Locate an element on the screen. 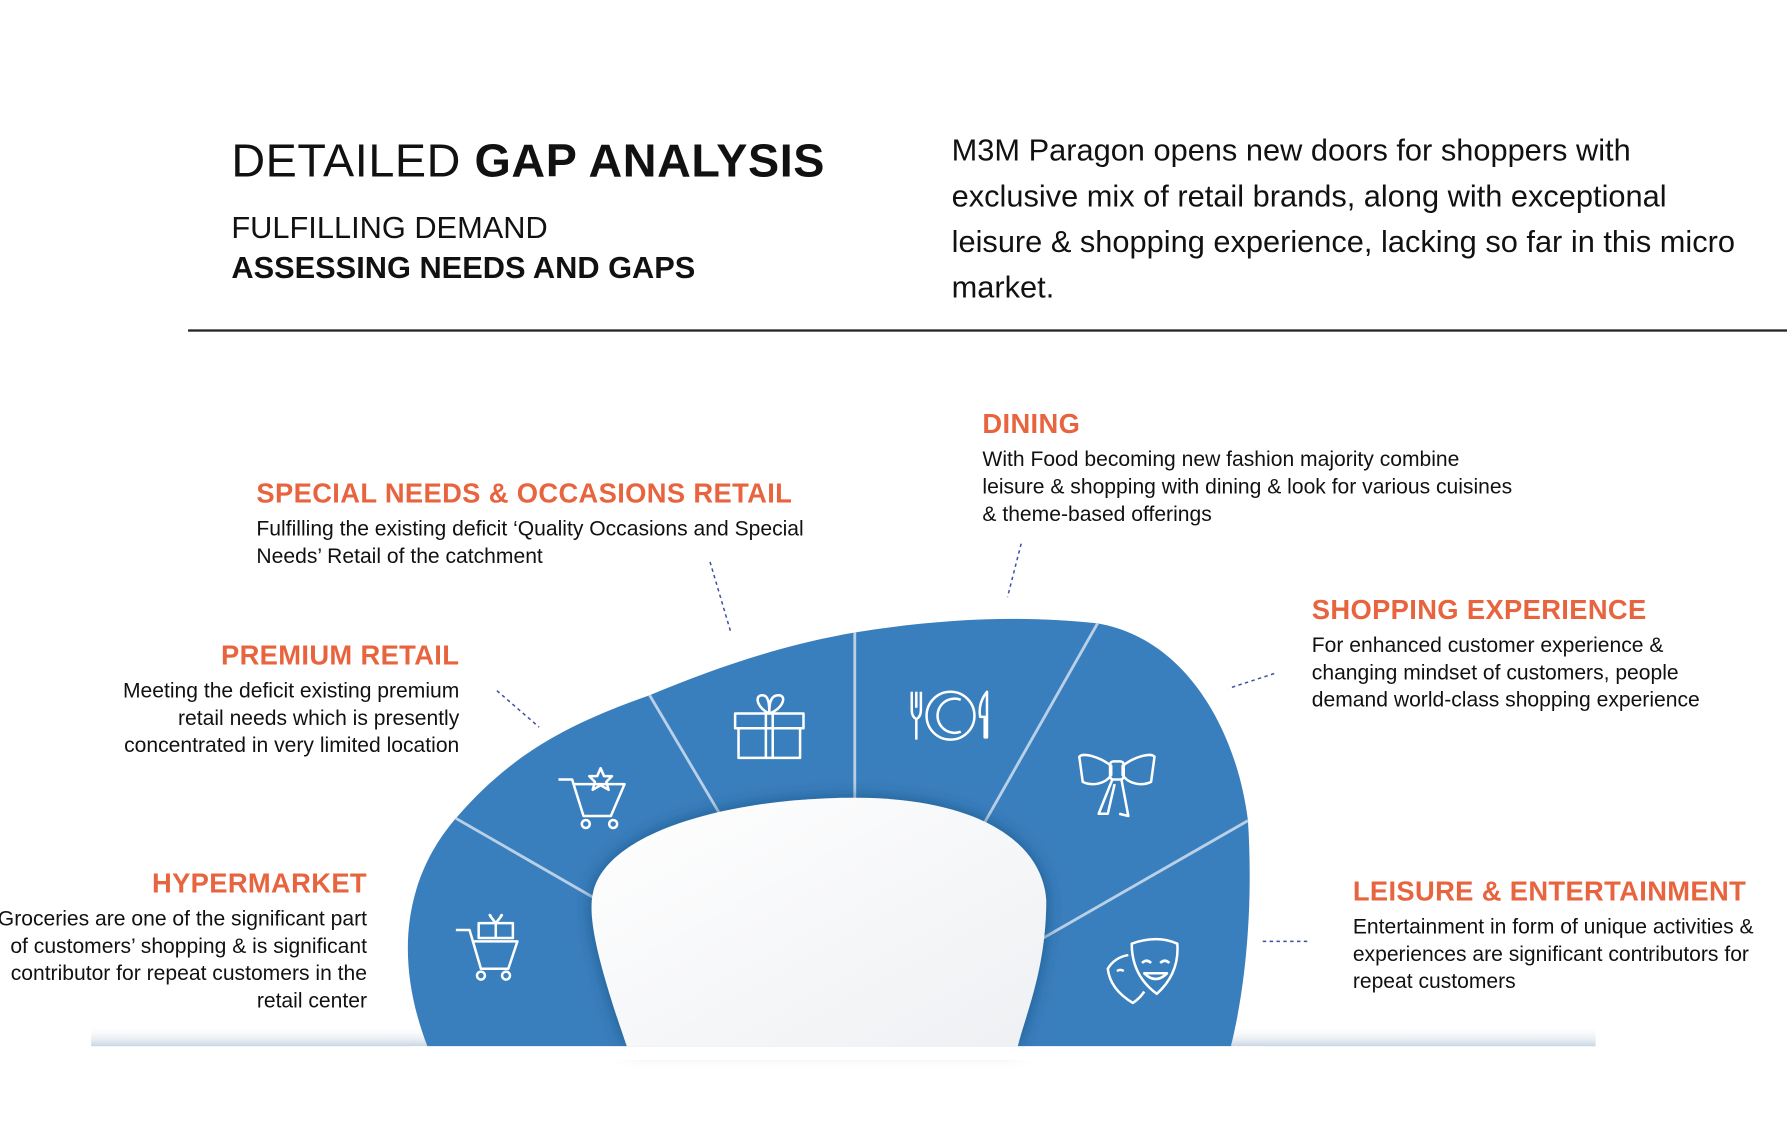  segment-heading: LEISURE & ENTERTAINMENT is located at coordinates (1549, 892).